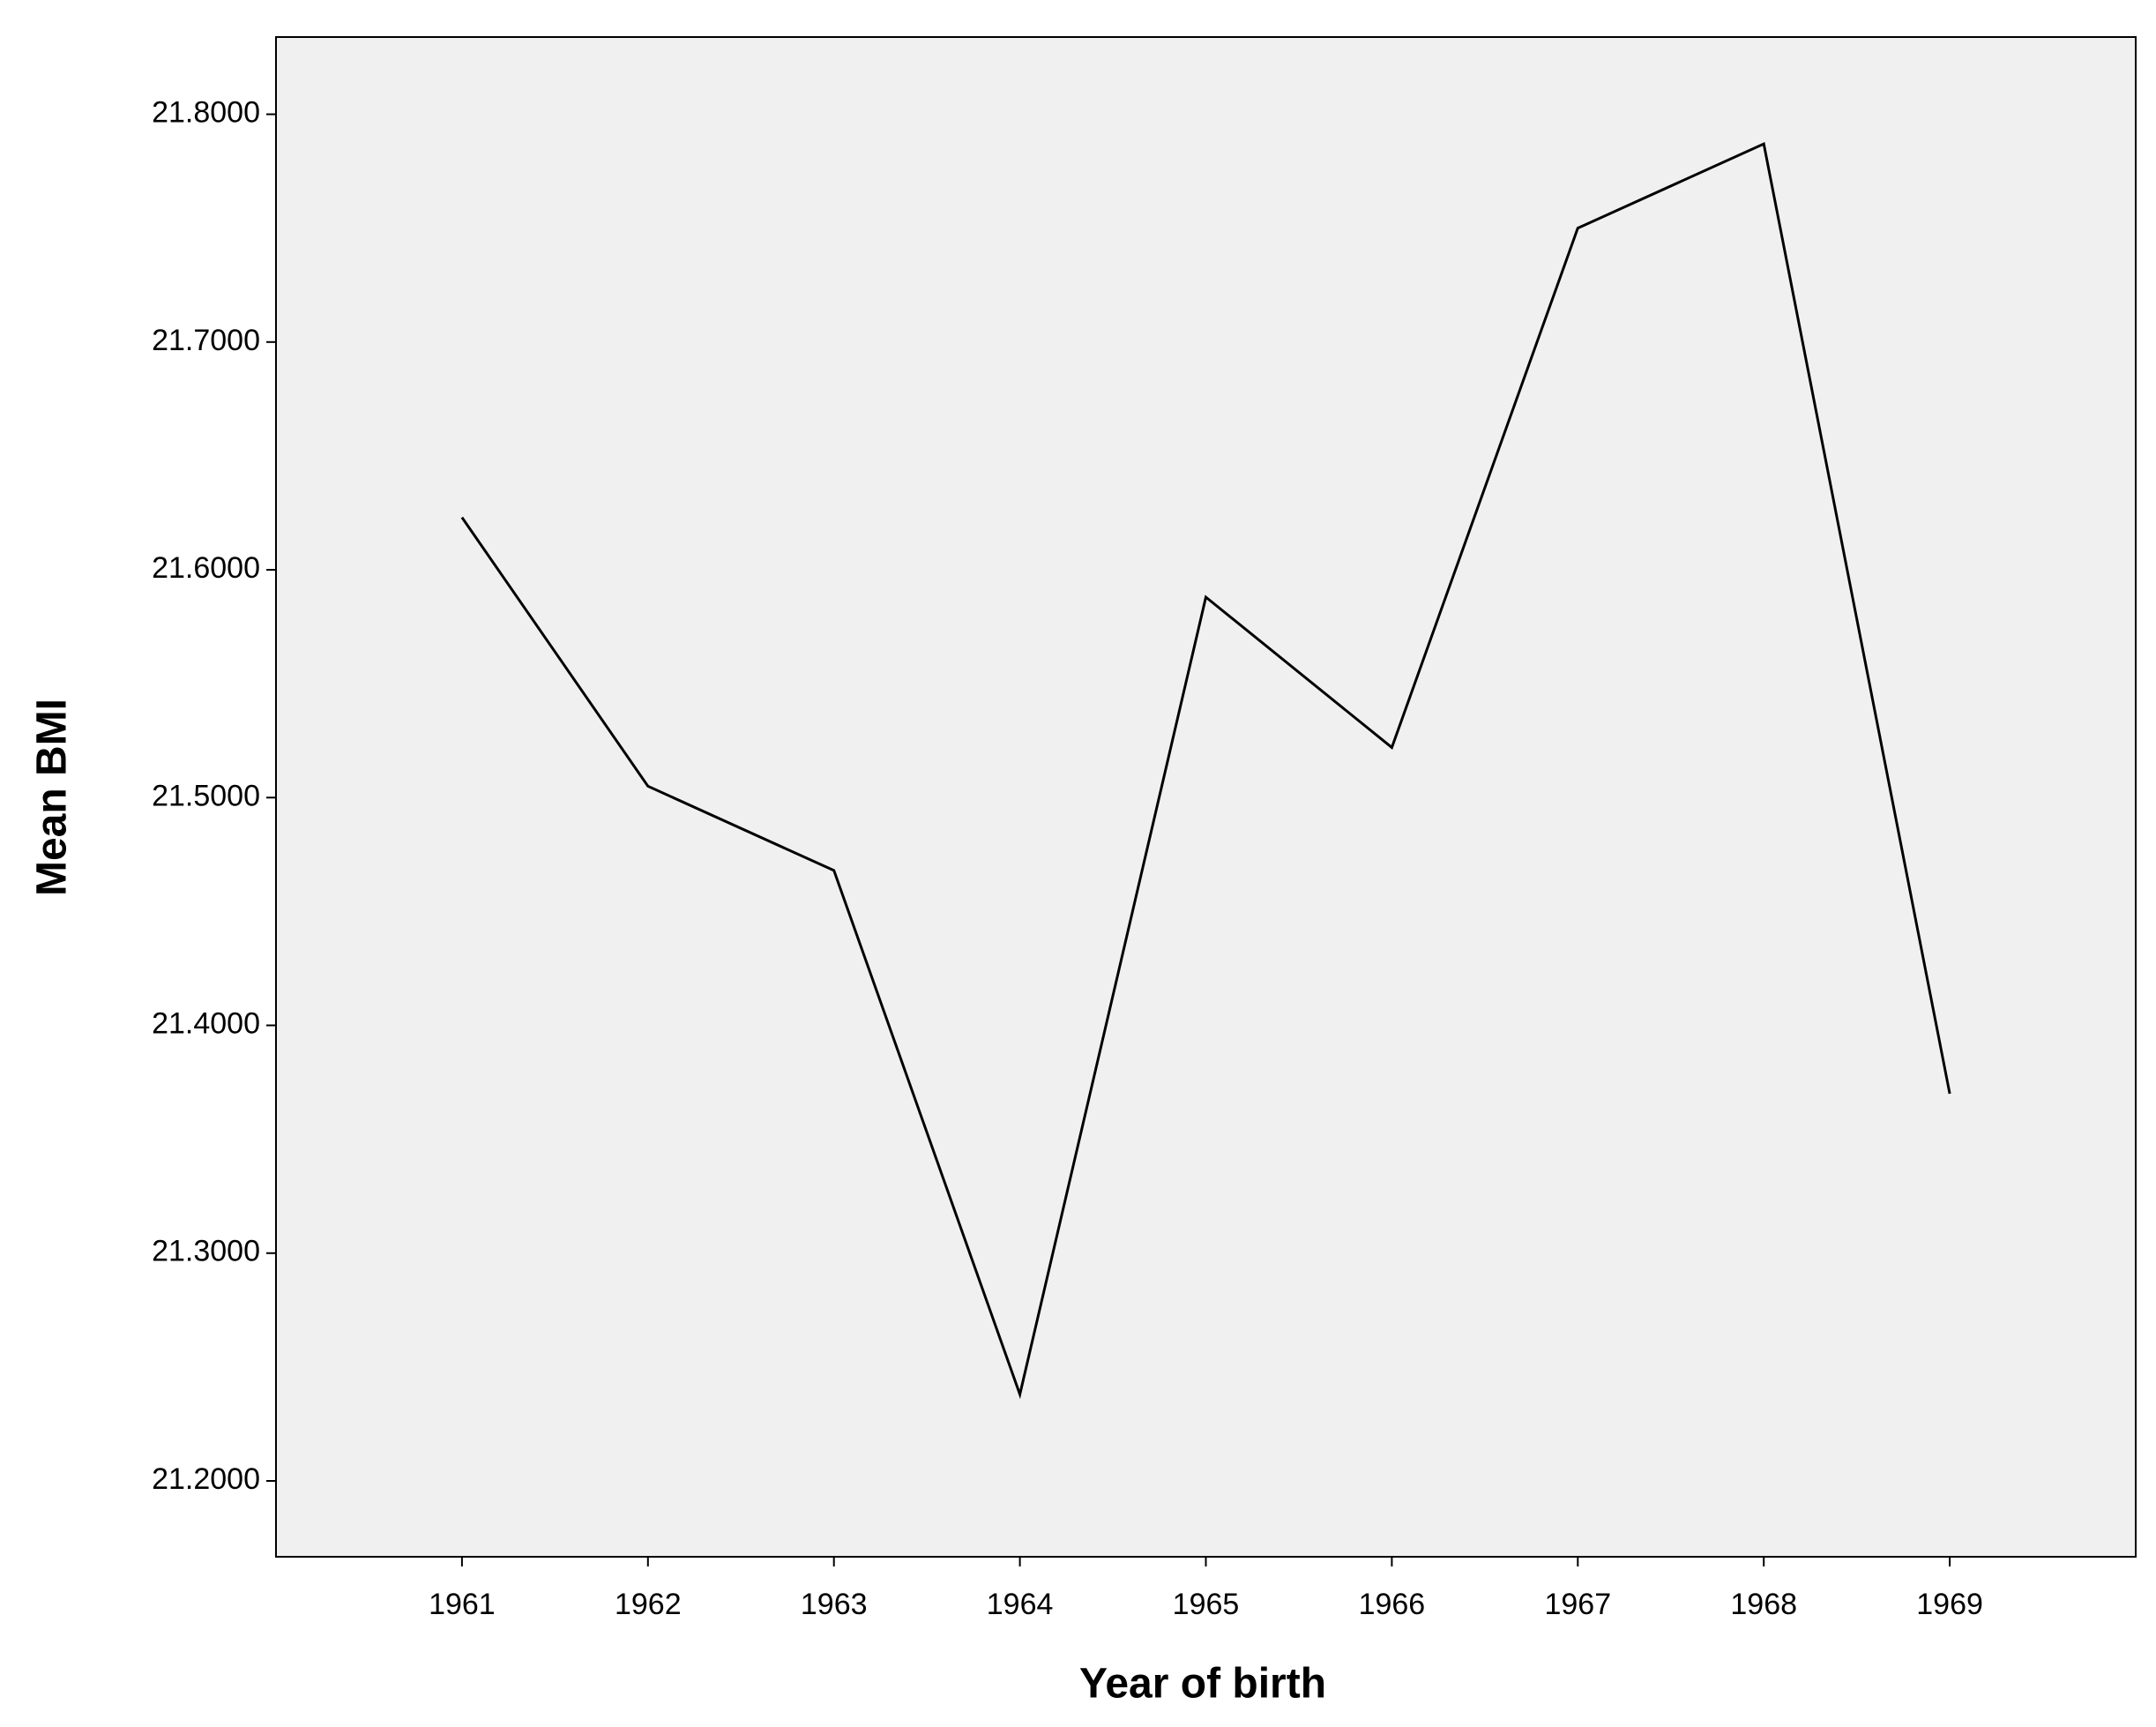 Image resolution: width=2156 pixels, height=1727 pixels. I want to click on y-tick-label: 21.3000, so click(206, 1251).